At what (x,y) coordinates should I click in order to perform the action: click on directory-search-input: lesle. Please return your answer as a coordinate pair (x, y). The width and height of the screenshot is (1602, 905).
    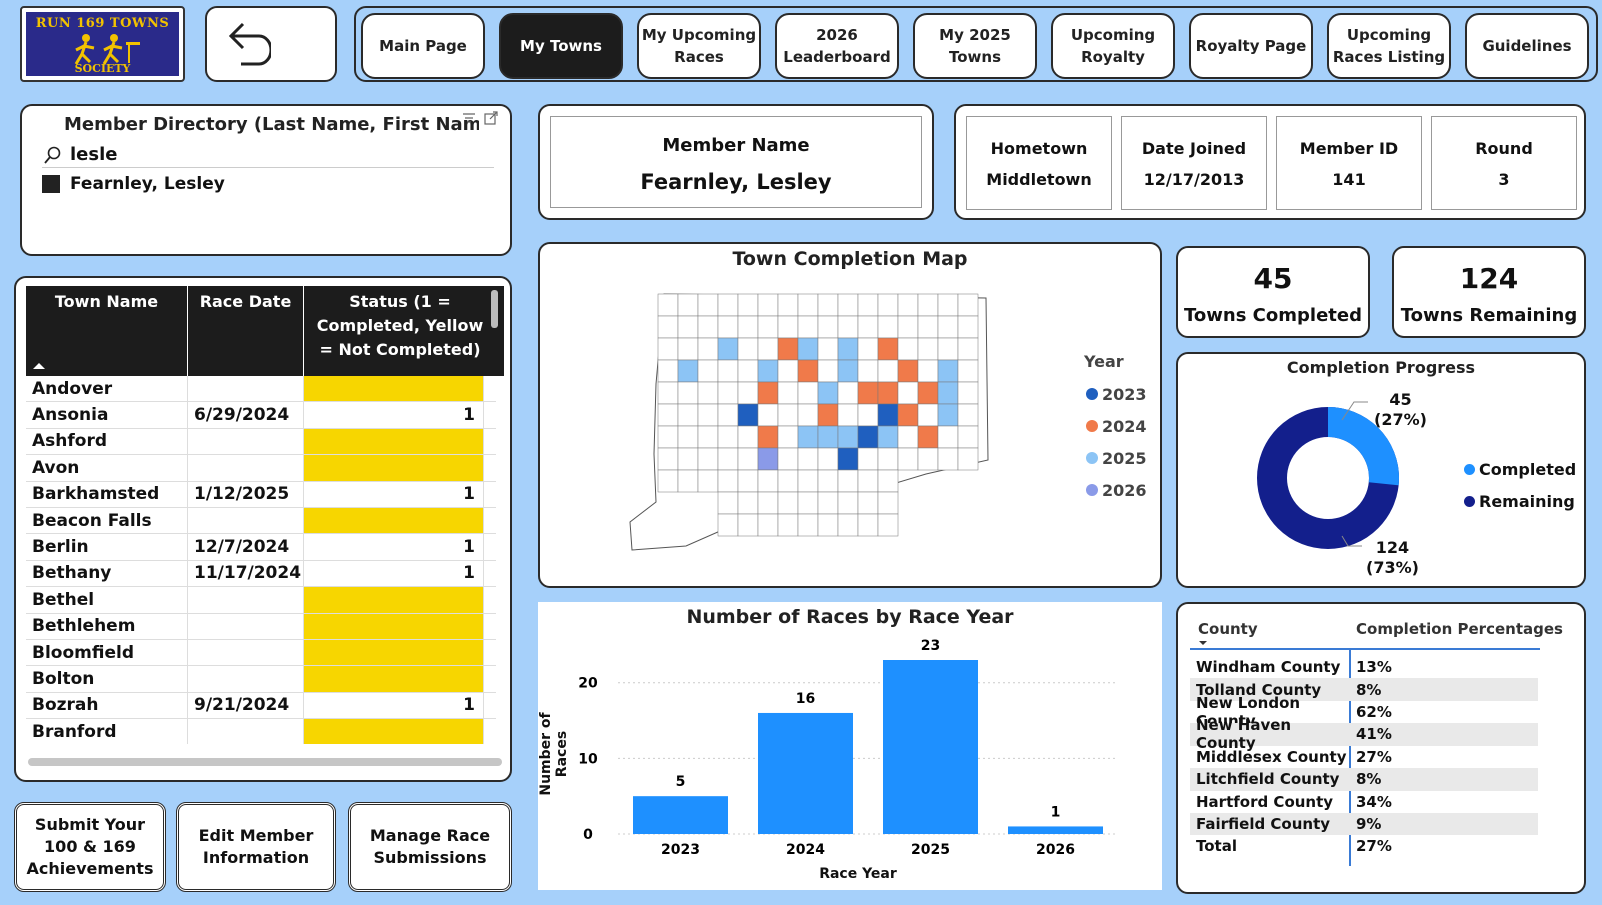
    Looking at the image, I should click on (268, 155).